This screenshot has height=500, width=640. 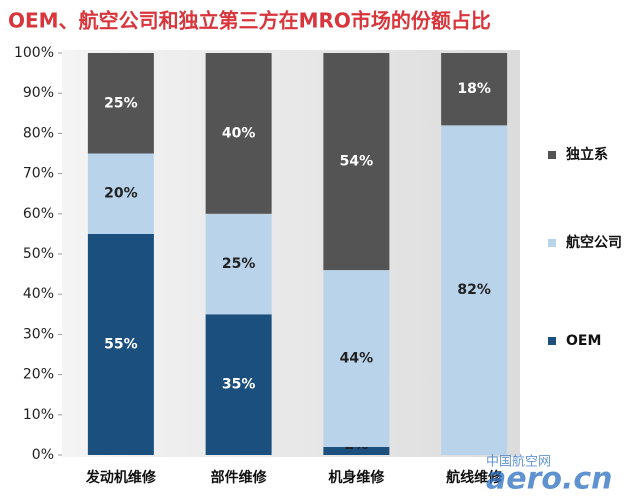 I want to click on y-tick-label: 40%, so click(x=38, y=294).